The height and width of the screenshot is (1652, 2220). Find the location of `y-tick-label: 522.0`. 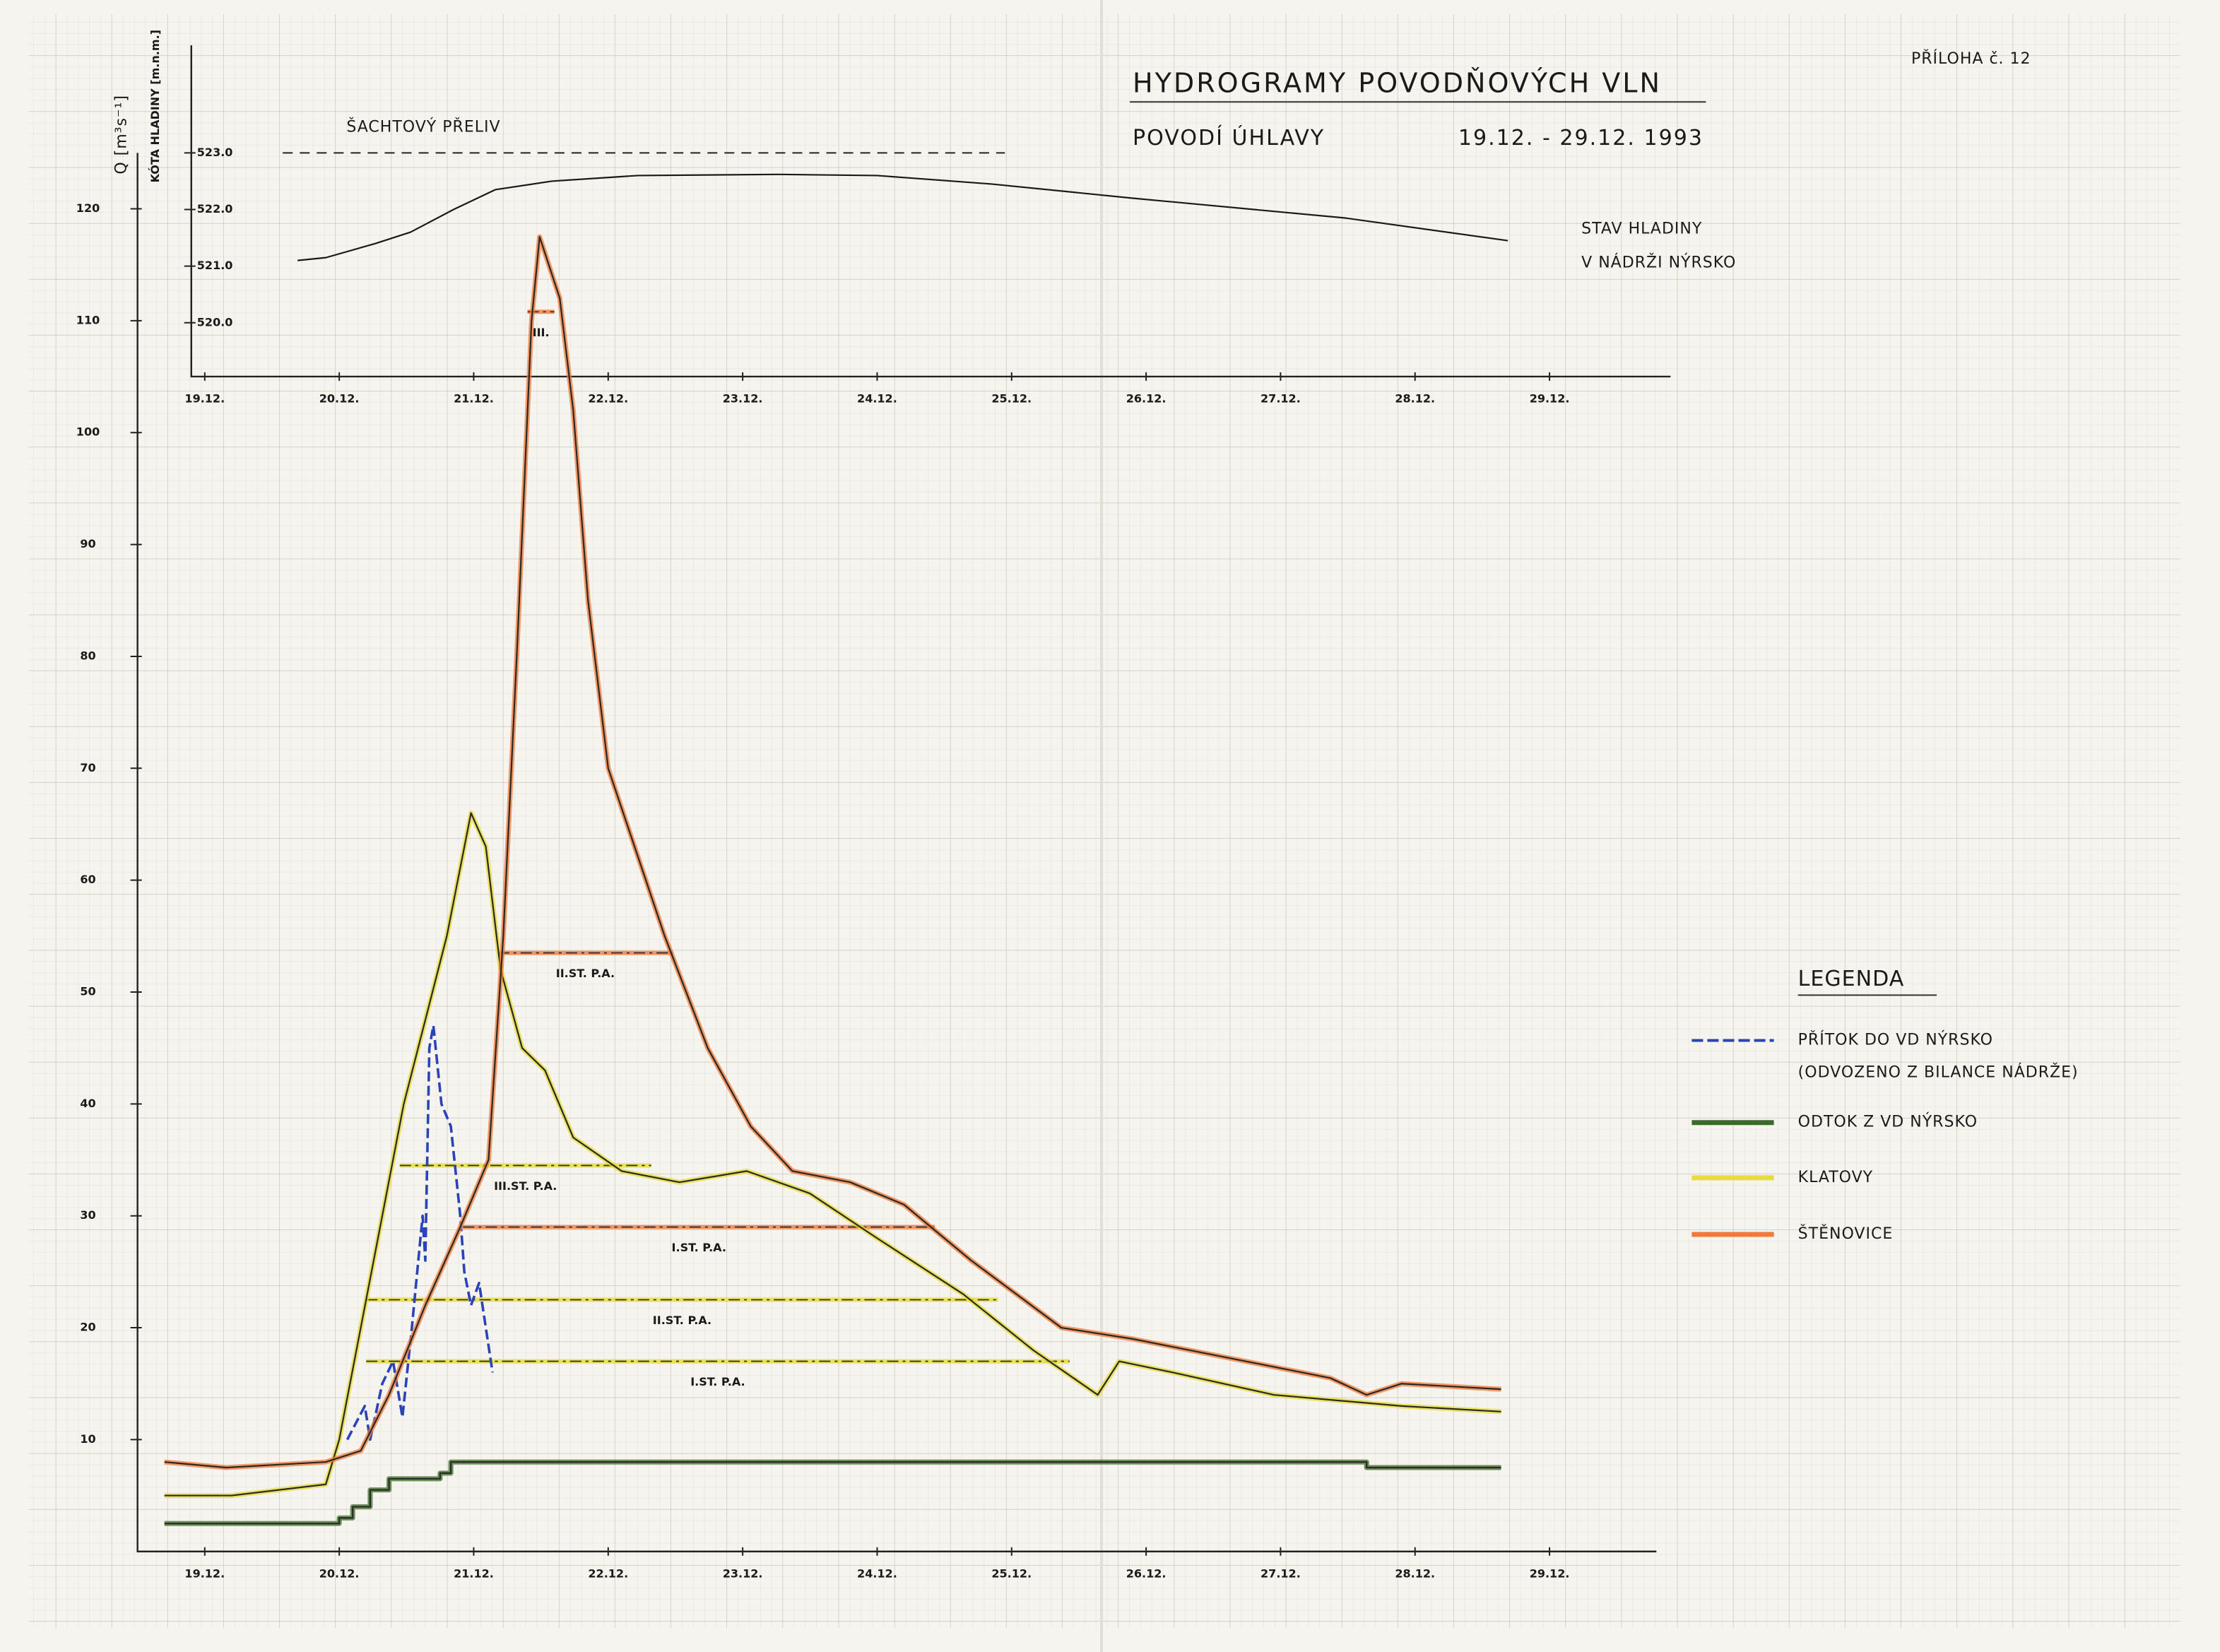

y-tick-label: 522.0 is located at coordinates (215, 209).